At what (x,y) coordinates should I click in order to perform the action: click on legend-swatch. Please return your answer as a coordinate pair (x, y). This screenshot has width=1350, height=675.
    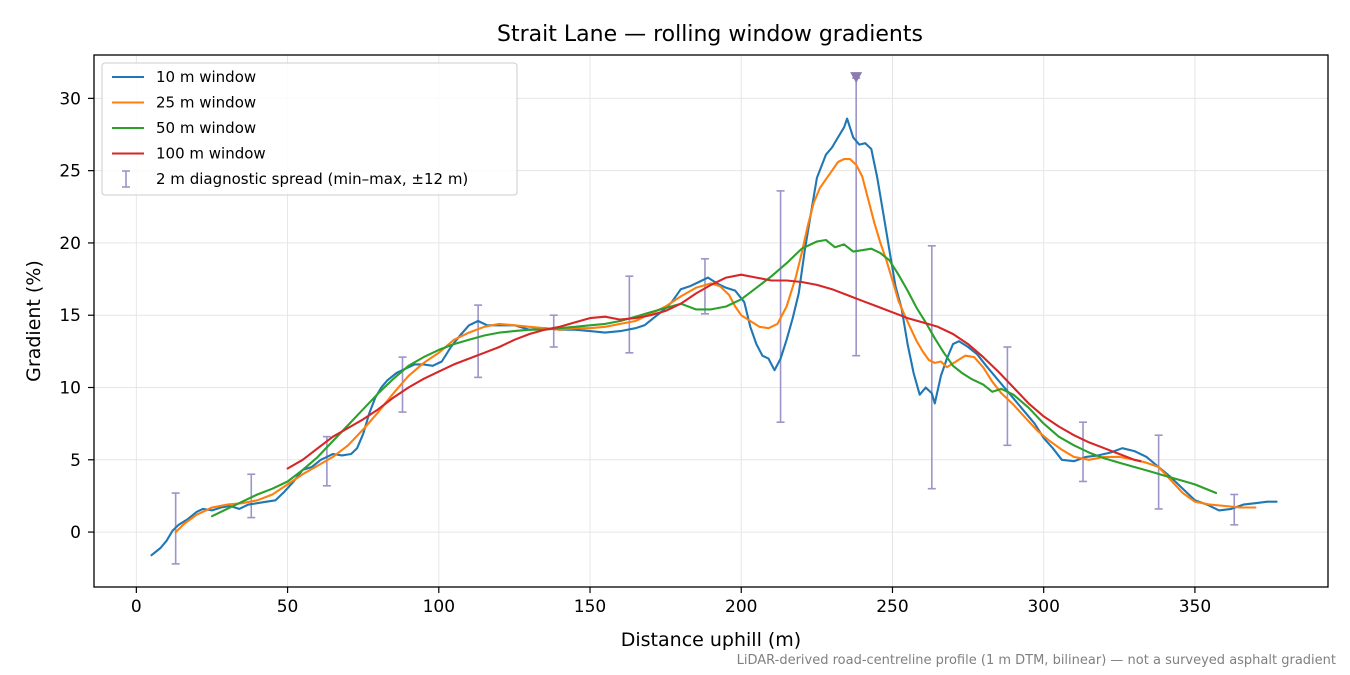
    Looking at the image, I should click on (126, 179).